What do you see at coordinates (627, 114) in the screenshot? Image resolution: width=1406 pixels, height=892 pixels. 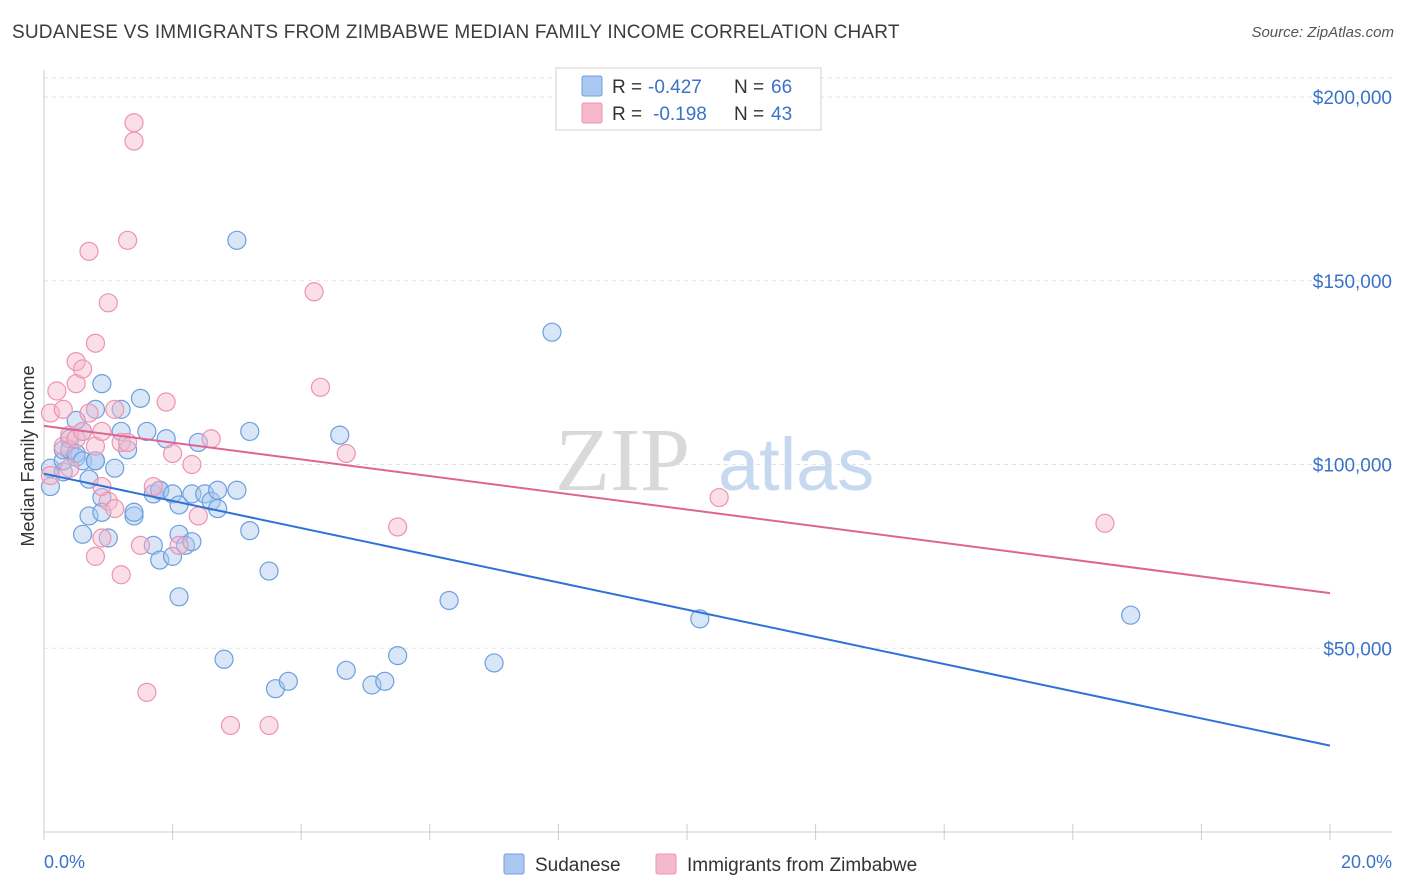 I see `legend-r-label-2: R =` at bounding box center [627, 114].